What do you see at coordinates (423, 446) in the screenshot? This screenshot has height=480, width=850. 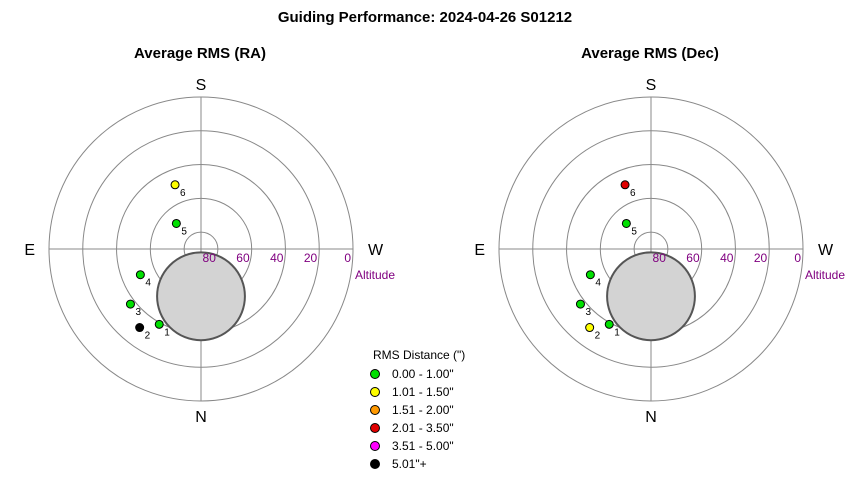 I see `legend-label-4: 3.51 - 5.00"` at bounding box center [423, 446].